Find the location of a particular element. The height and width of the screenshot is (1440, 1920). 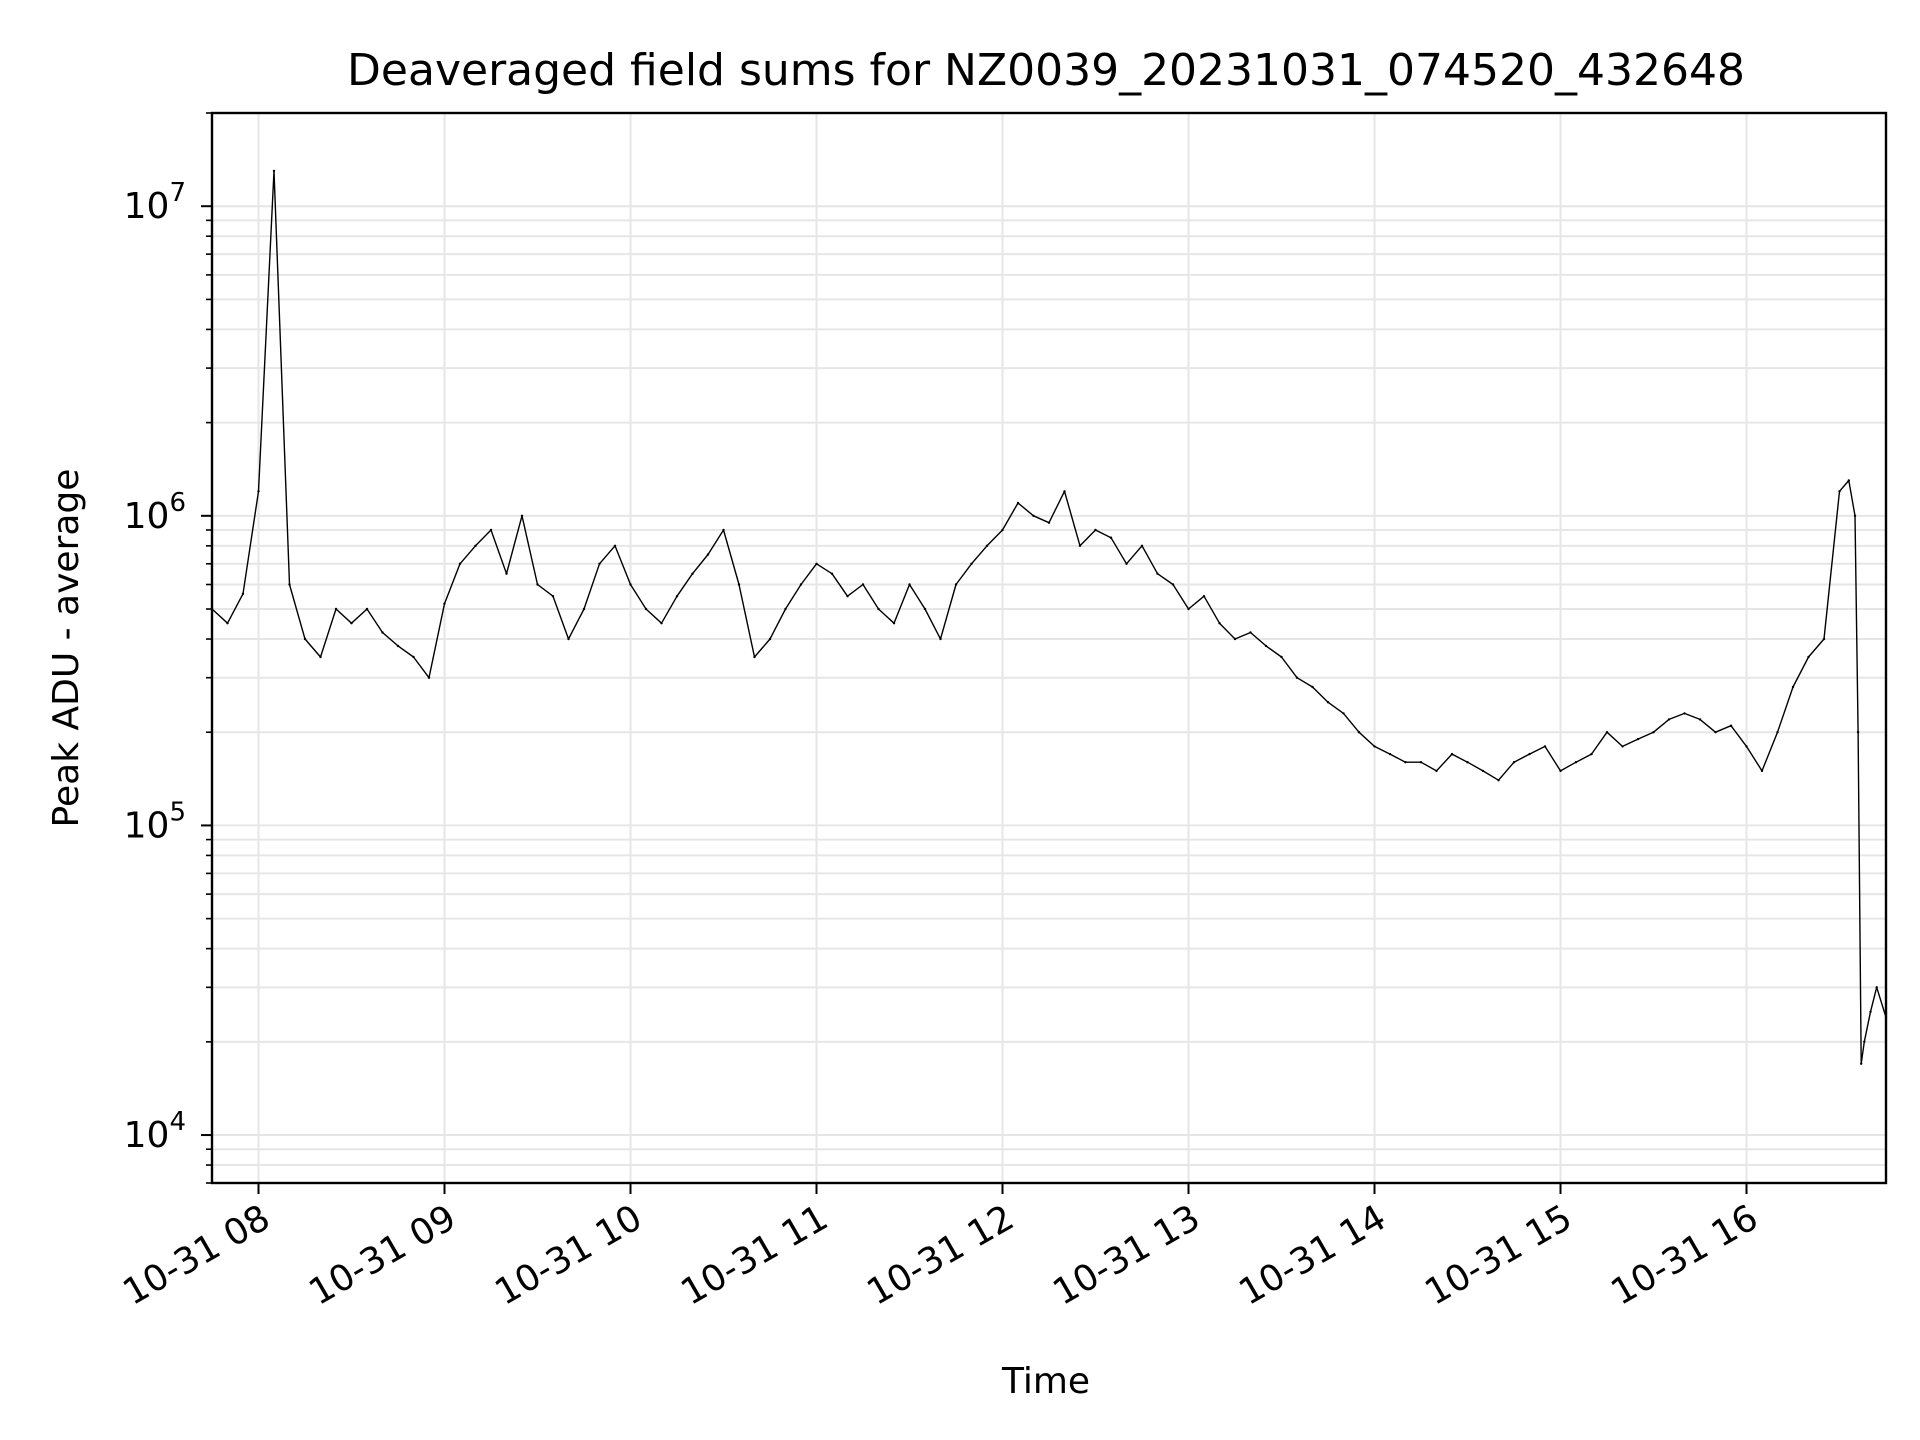

y-tick-label: 10⁵ is located at coordinates (155, 821).